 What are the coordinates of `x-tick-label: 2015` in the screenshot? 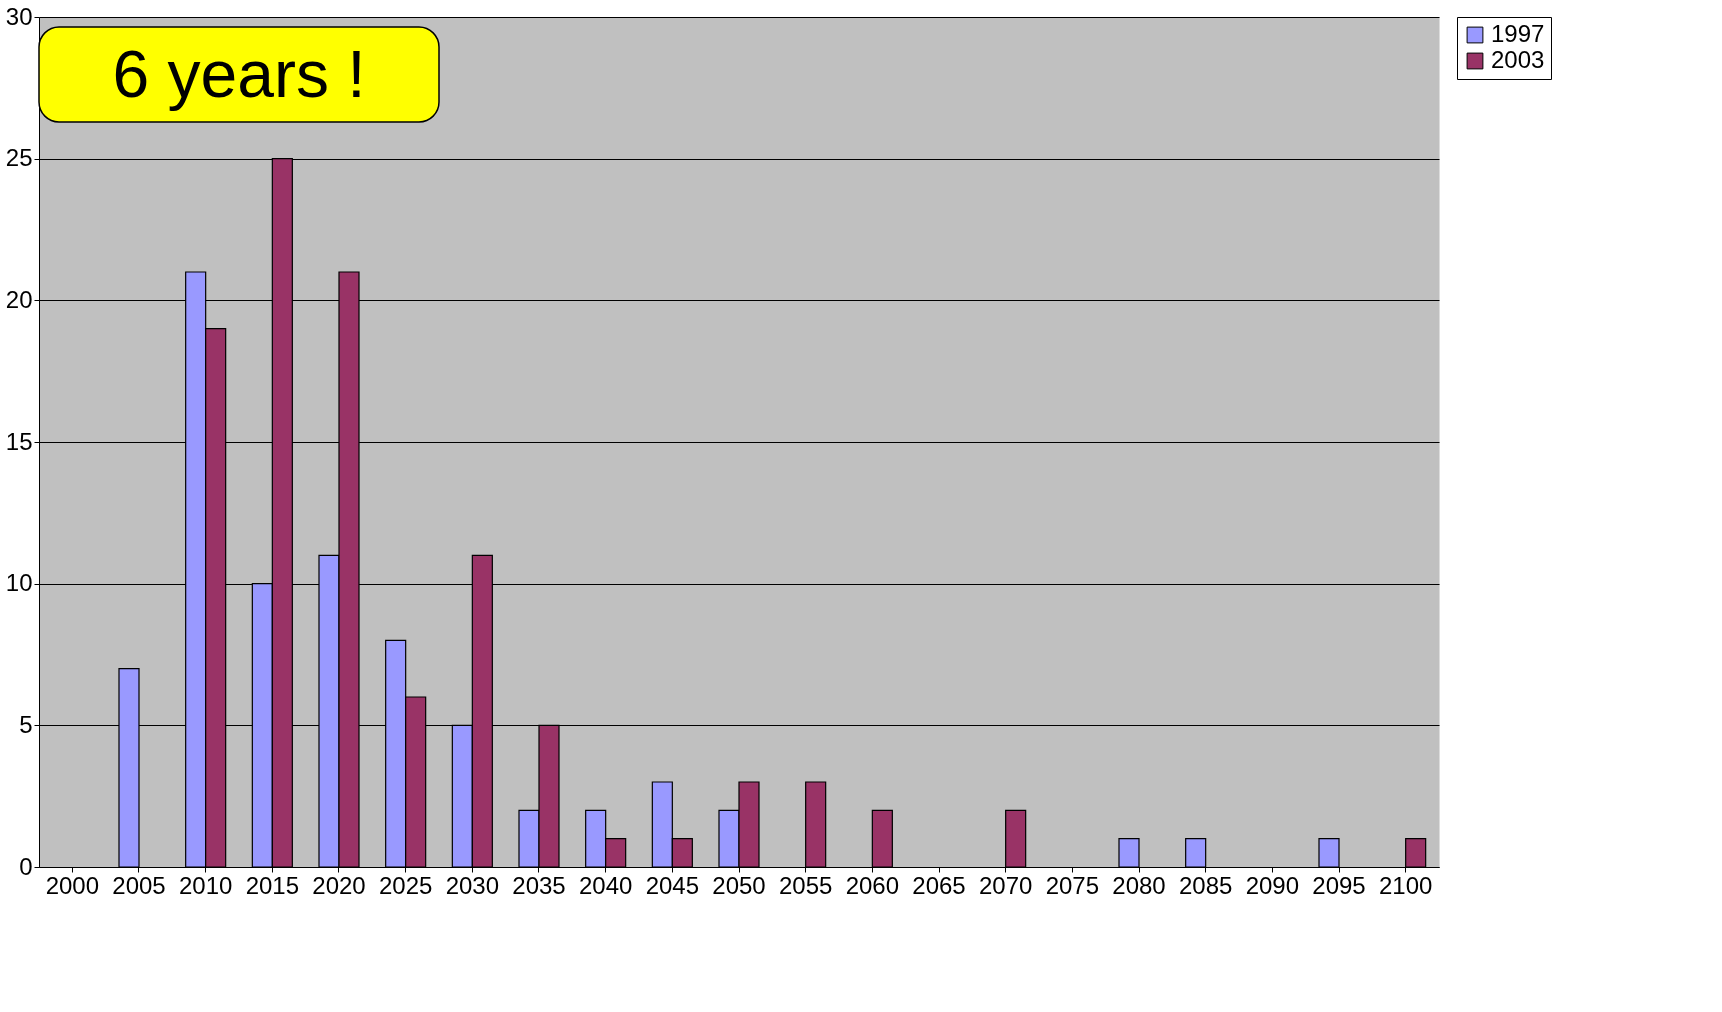 It's located at (272, 885).